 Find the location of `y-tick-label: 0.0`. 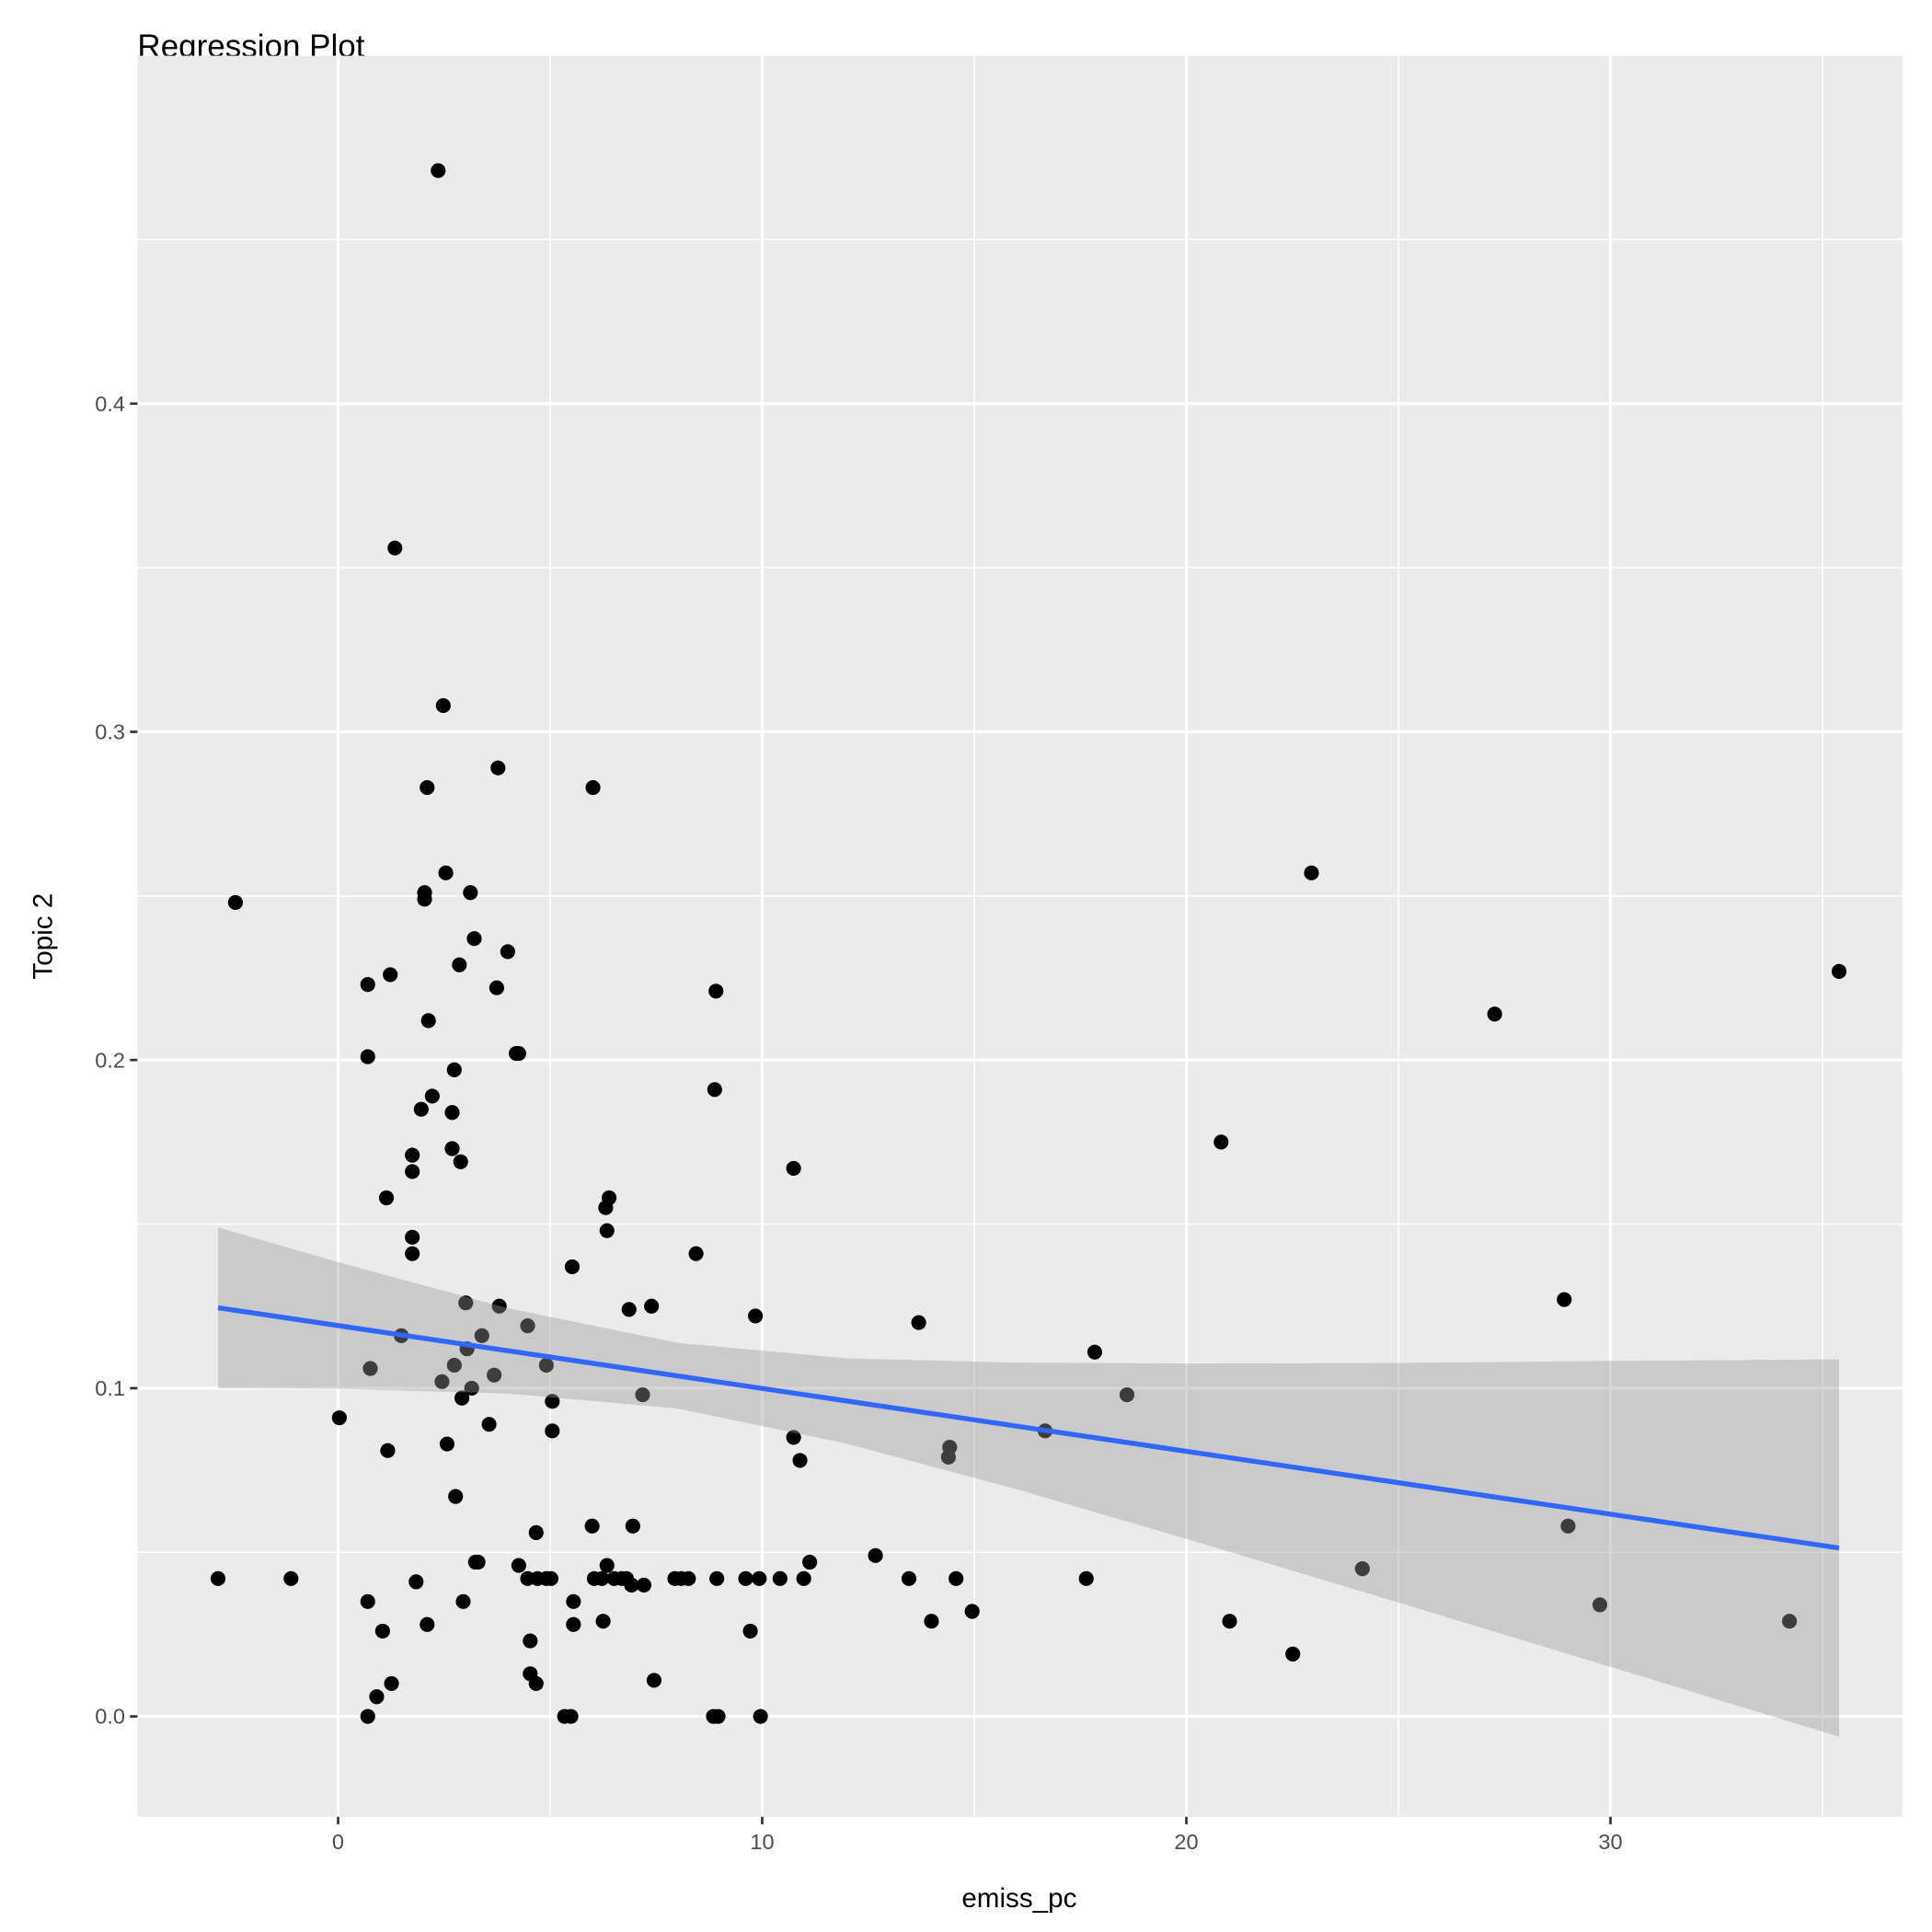

y-tick-label: 0.0 is located at coordinates (110, 1717).